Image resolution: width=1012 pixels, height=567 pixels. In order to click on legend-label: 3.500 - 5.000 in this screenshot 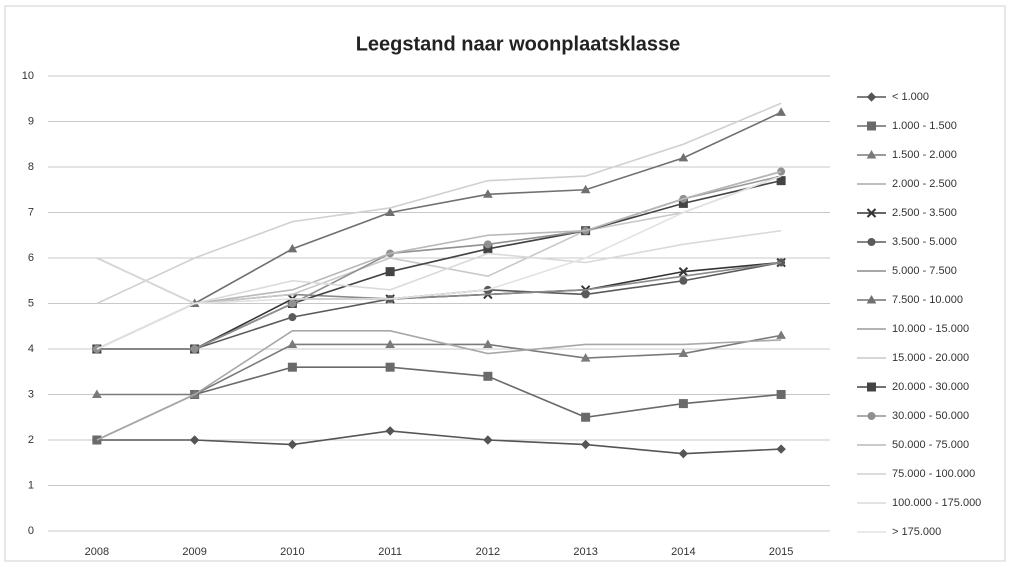, I will do `click(924, 242)`.